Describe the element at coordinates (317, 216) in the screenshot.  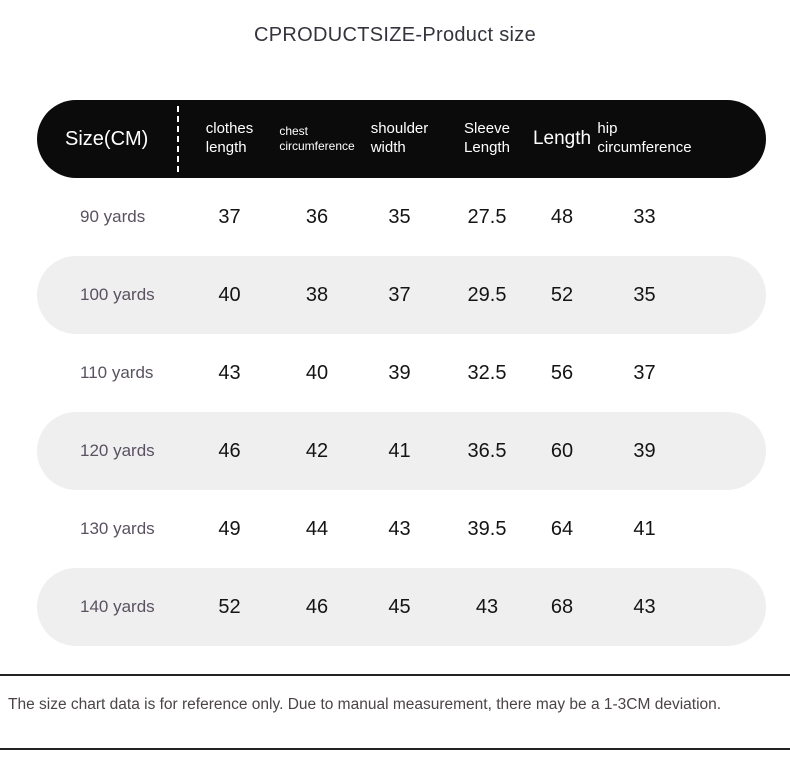
I see `value-cell: 36` at that location.